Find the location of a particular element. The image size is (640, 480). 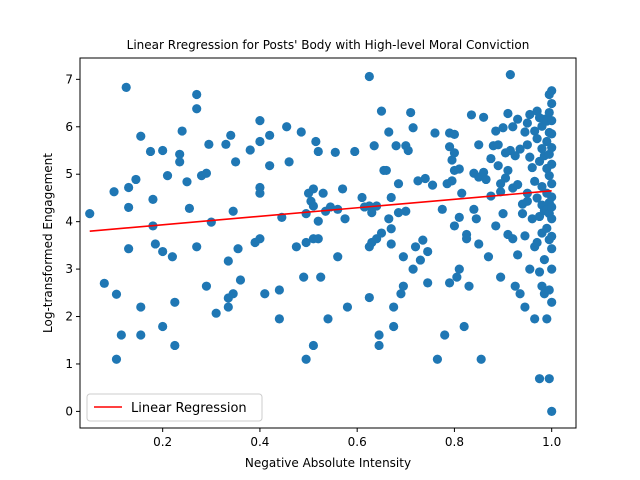

x-tick-label: 0.8 is located at coordinates (454, 442).